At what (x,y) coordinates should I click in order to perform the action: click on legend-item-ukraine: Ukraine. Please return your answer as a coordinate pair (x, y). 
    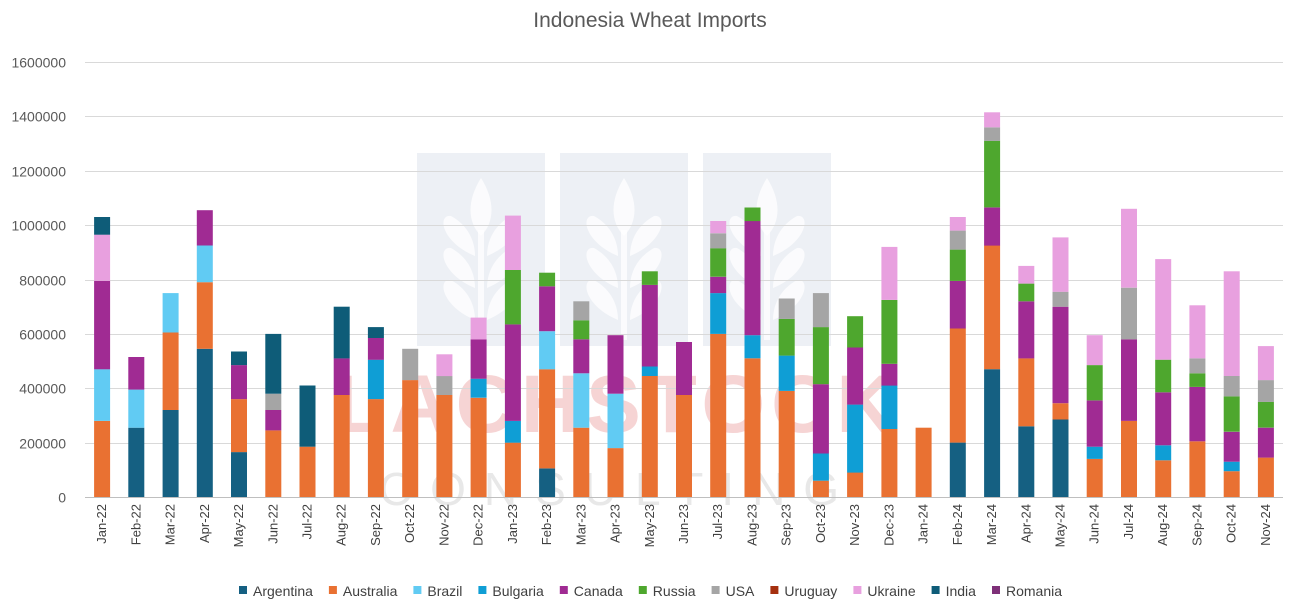
    Looking at the image, I should click on (884, 591).